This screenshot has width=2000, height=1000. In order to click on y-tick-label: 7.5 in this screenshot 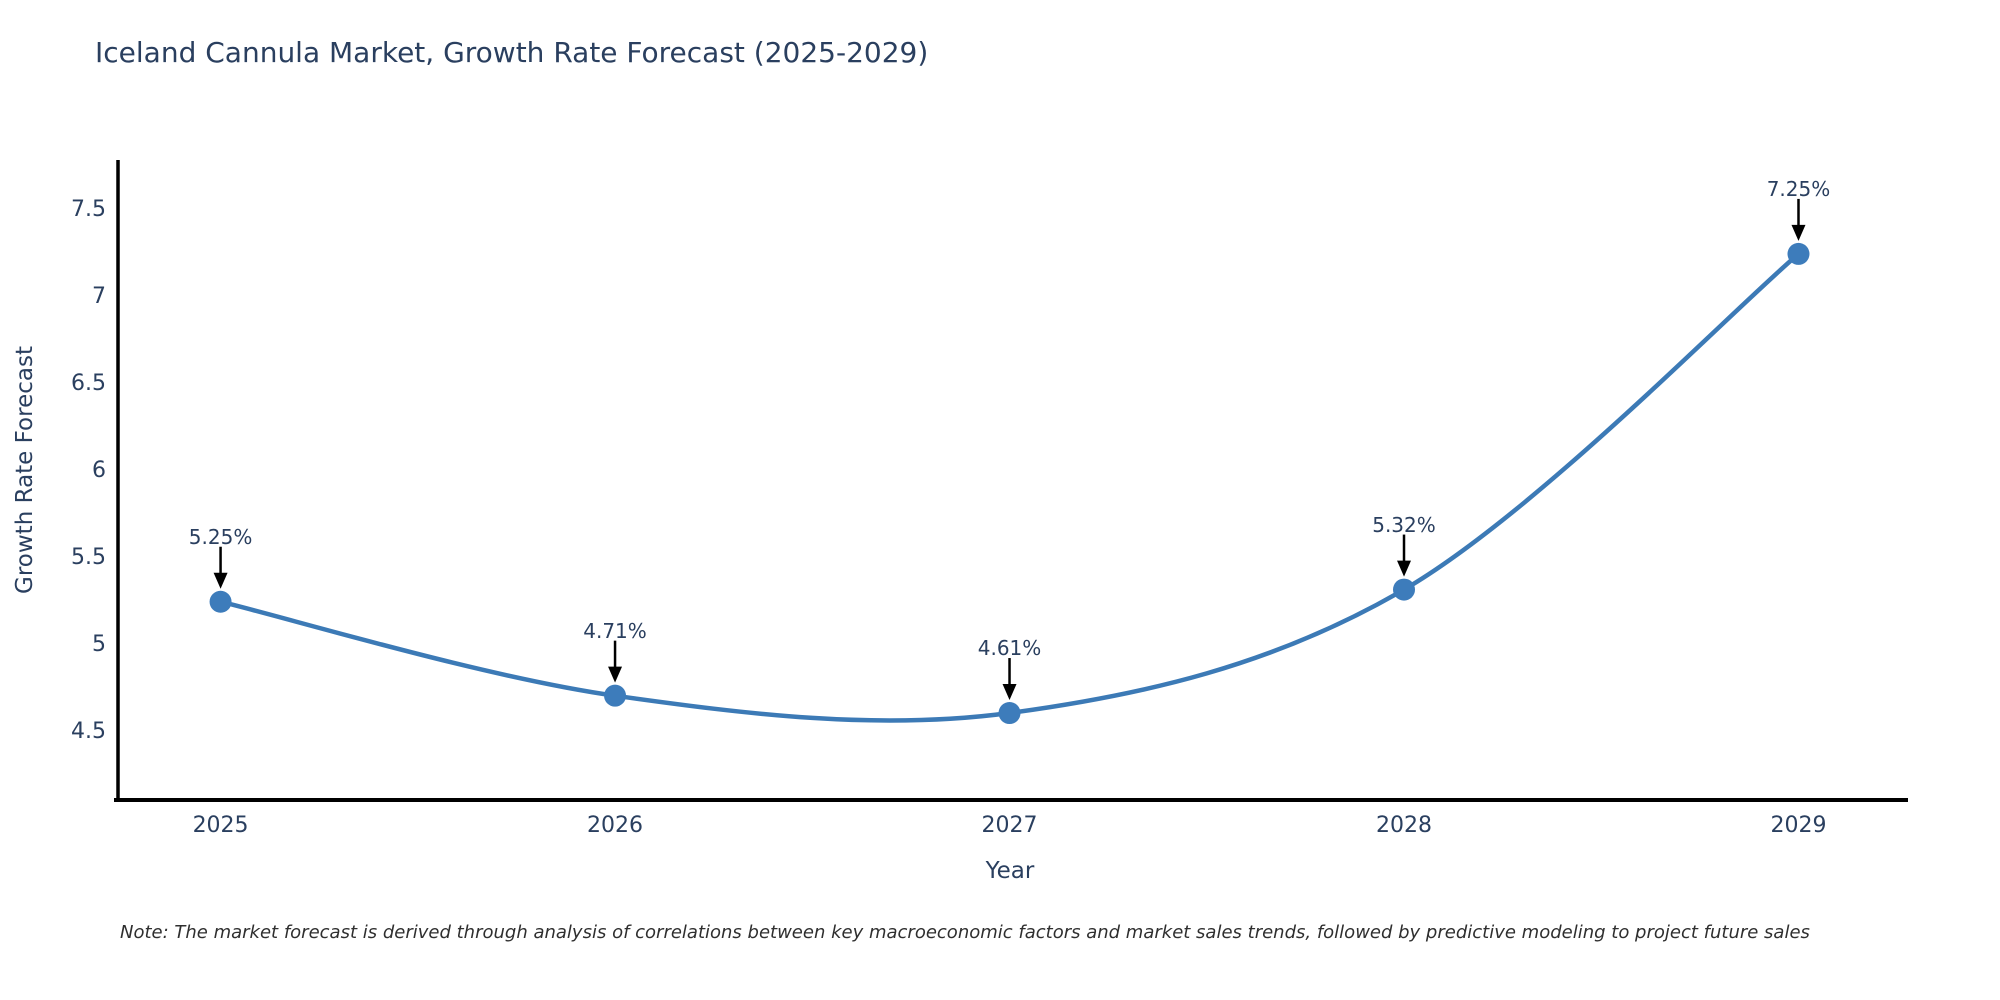, I will do `click(88, 210)`.